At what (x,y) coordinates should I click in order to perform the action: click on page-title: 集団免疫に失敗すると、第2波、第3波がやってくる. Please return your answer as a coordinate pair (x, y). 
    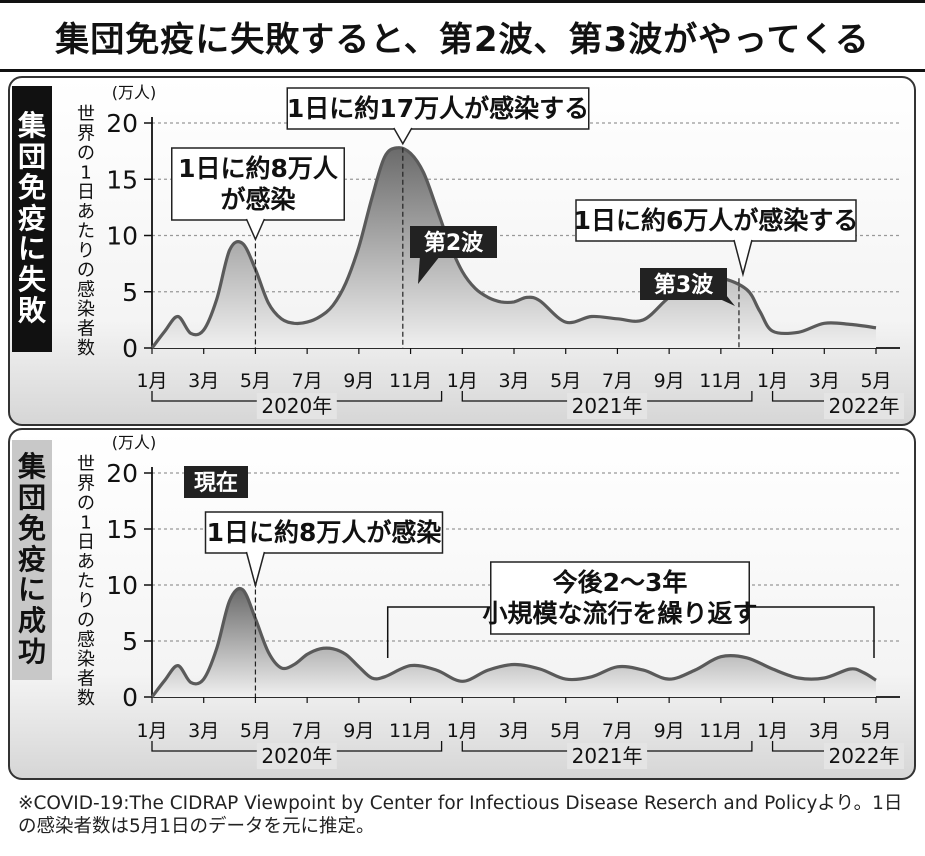
    Looking at the image, I should click on (462, 36).